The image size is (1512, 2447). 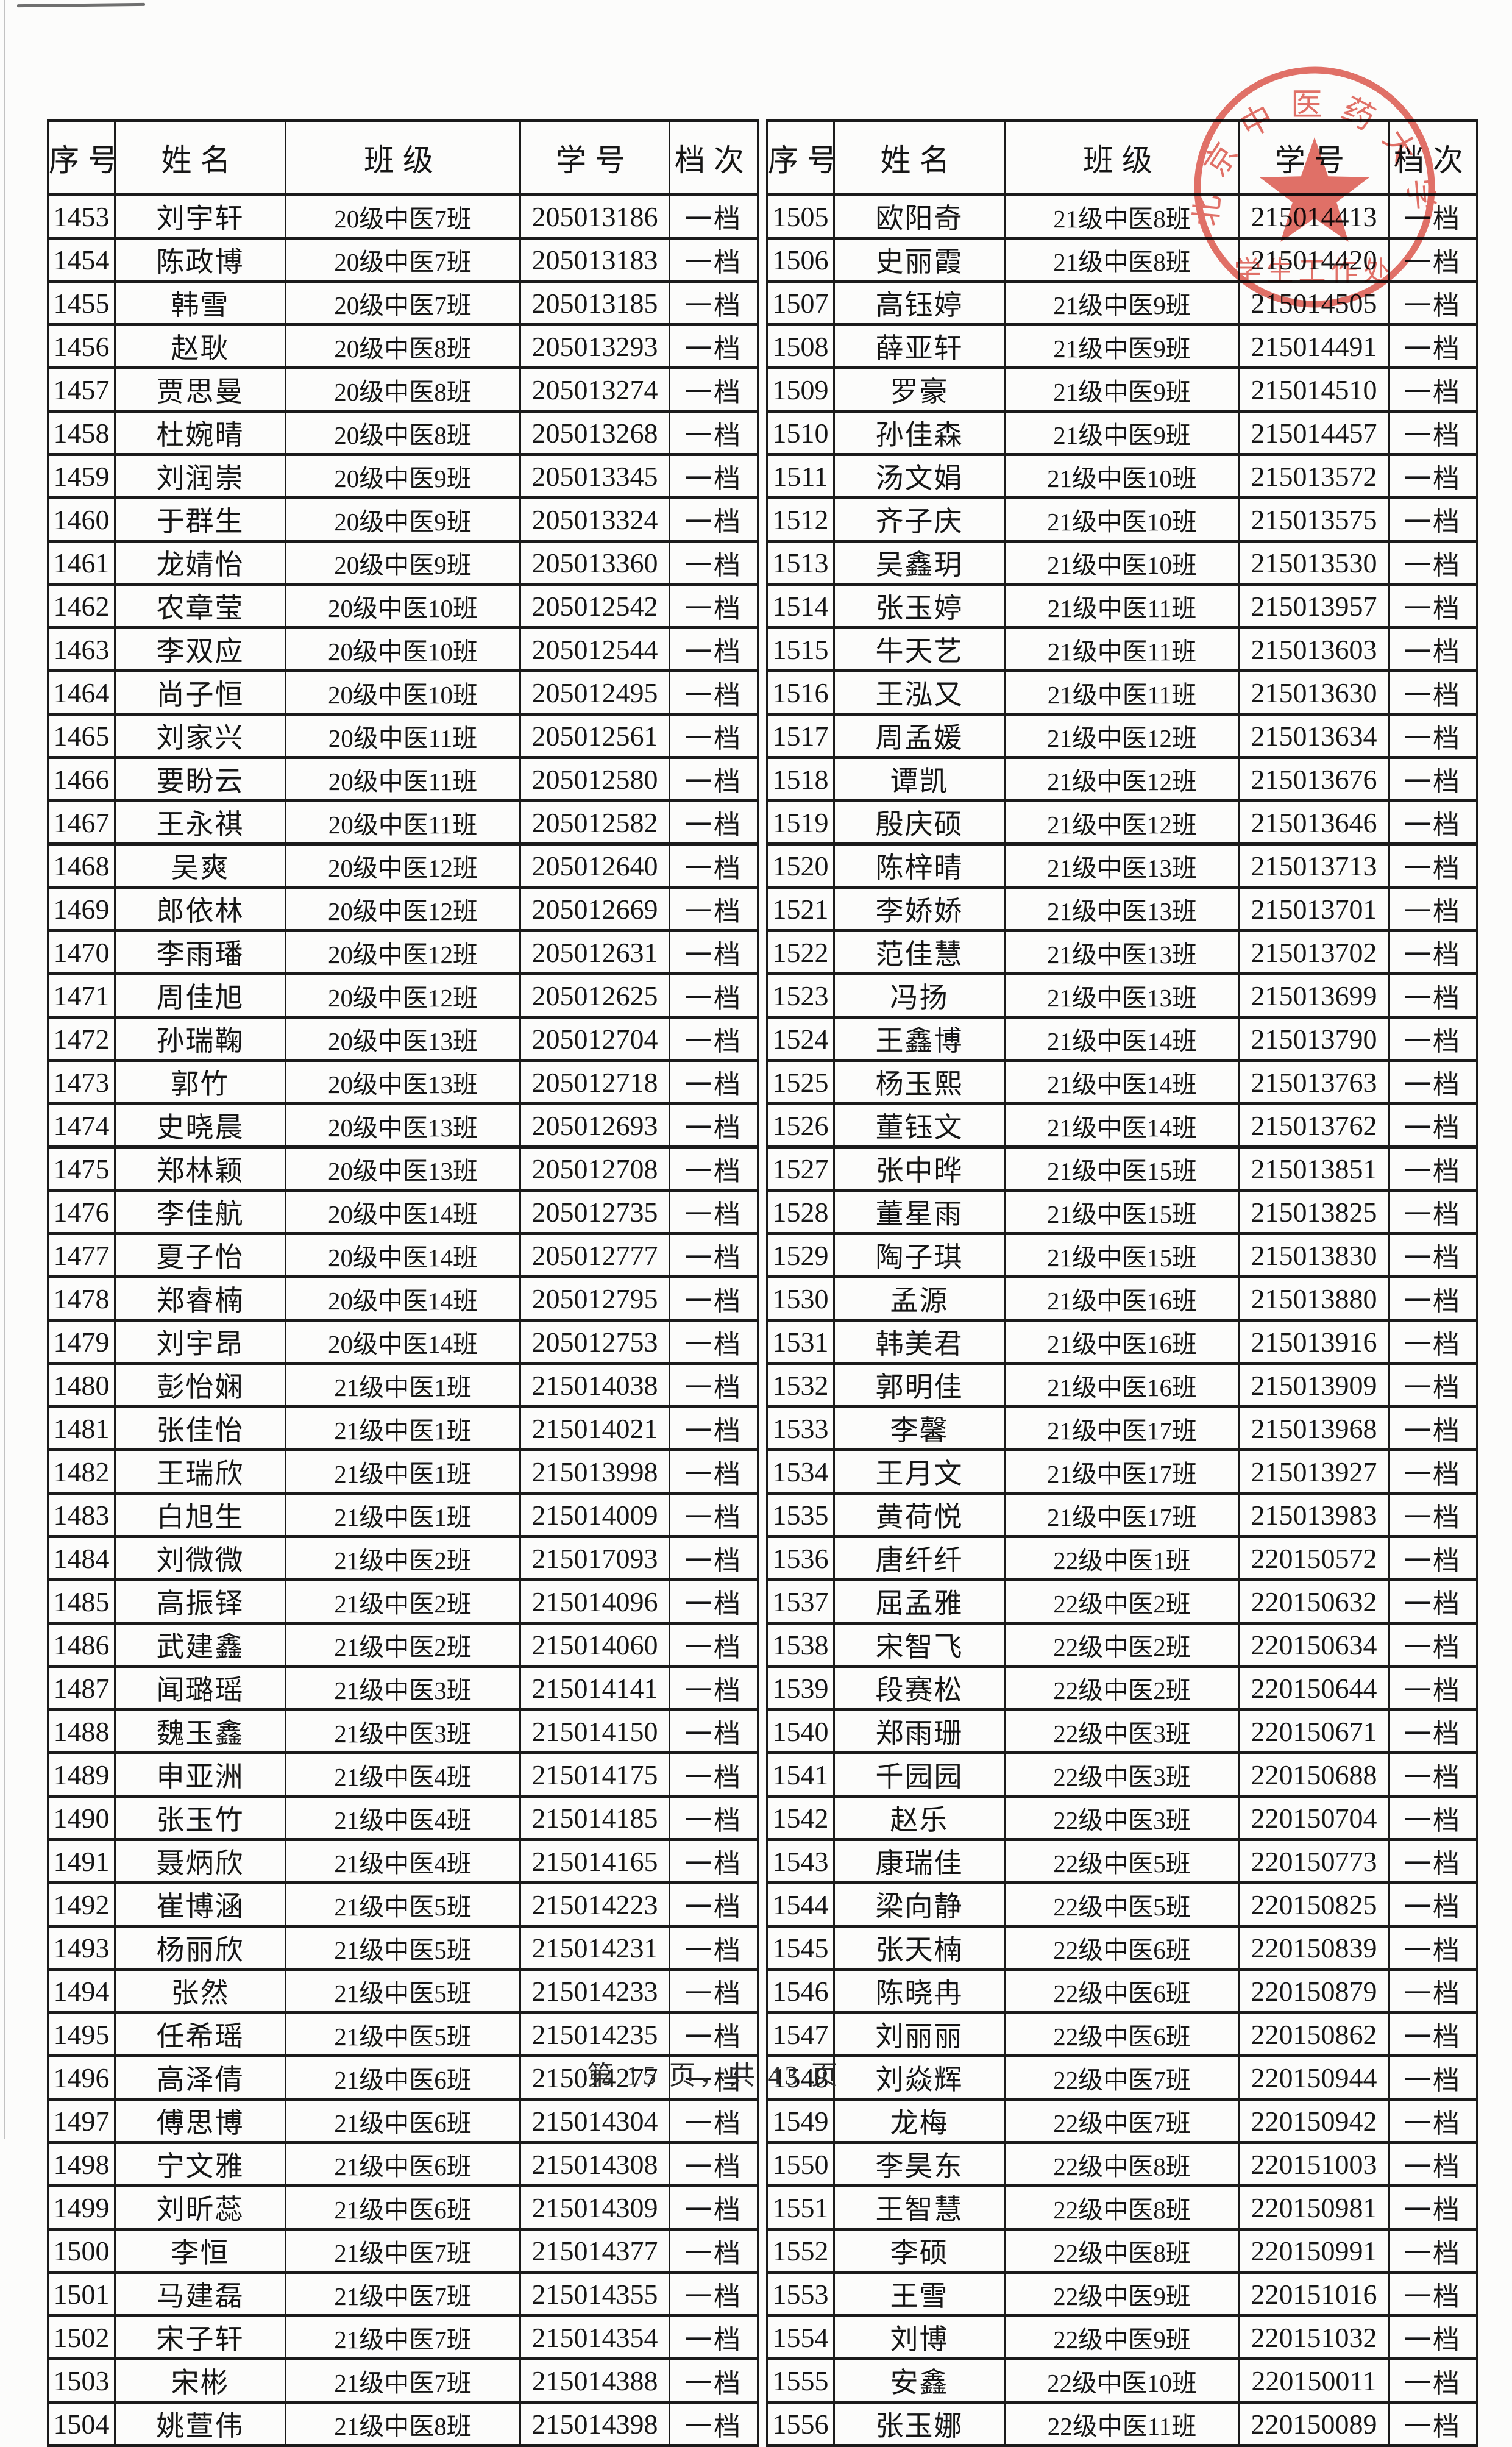 I want to click on class-cell: 21级中医13班, so click(x=1122, y=995).